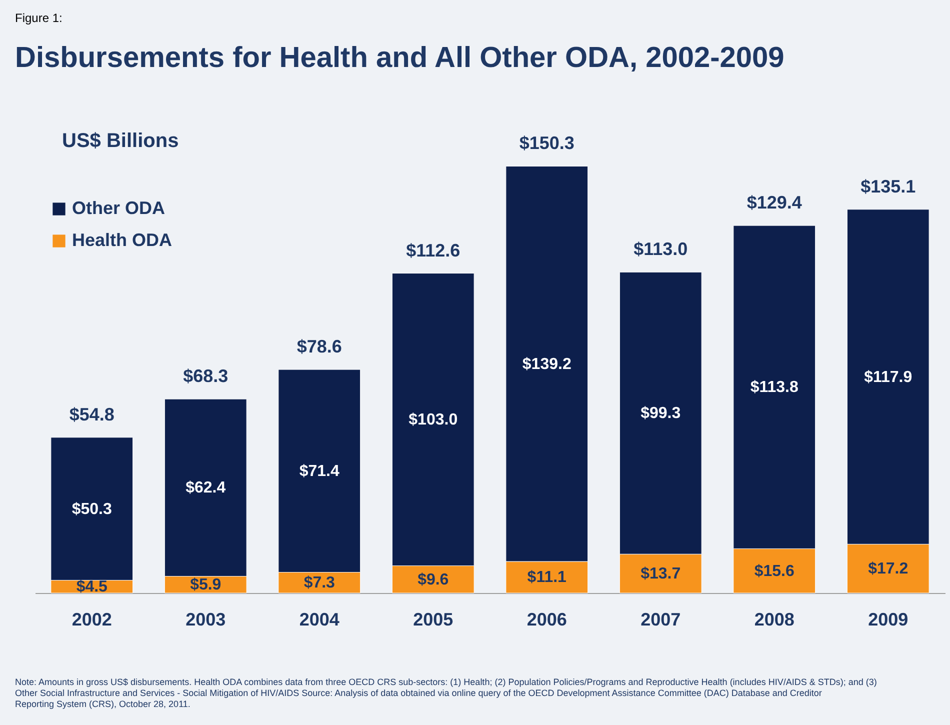 This screenshot has width=950, height=725. Describe the element at coordinates (774, 202) in the screenshot. I see `total-label: $129.4` at that location.